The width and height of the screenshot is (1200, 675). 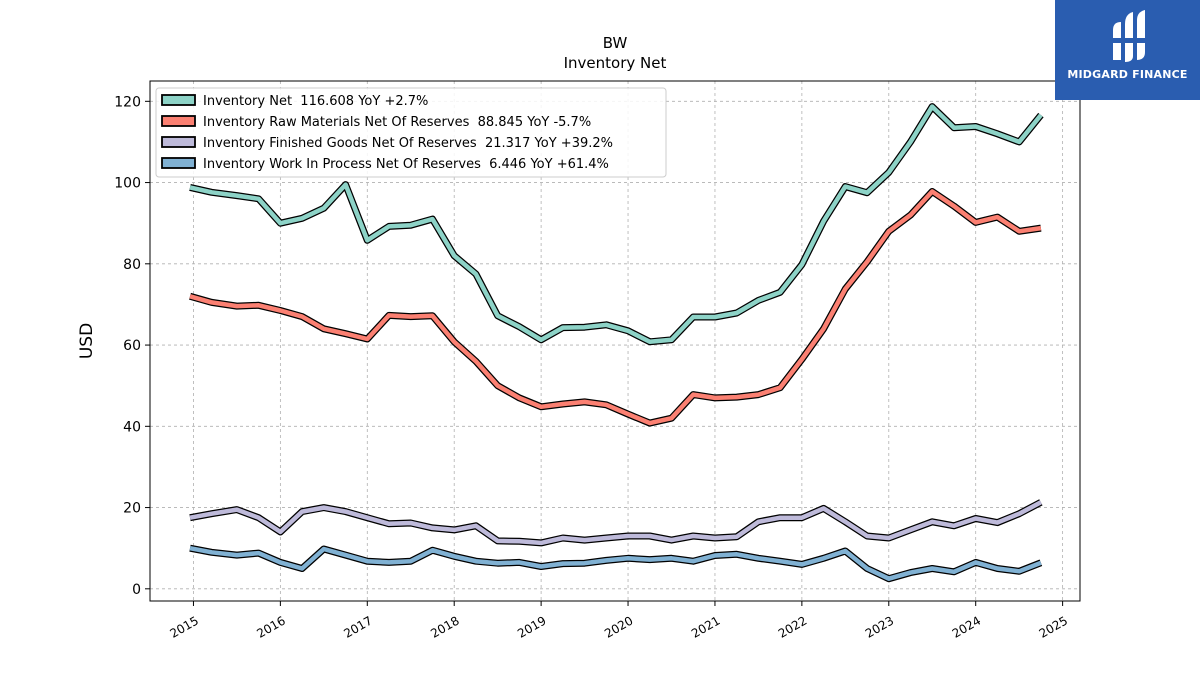 I want to click on x-tick-label: 2021, so click(x=705, y=626).